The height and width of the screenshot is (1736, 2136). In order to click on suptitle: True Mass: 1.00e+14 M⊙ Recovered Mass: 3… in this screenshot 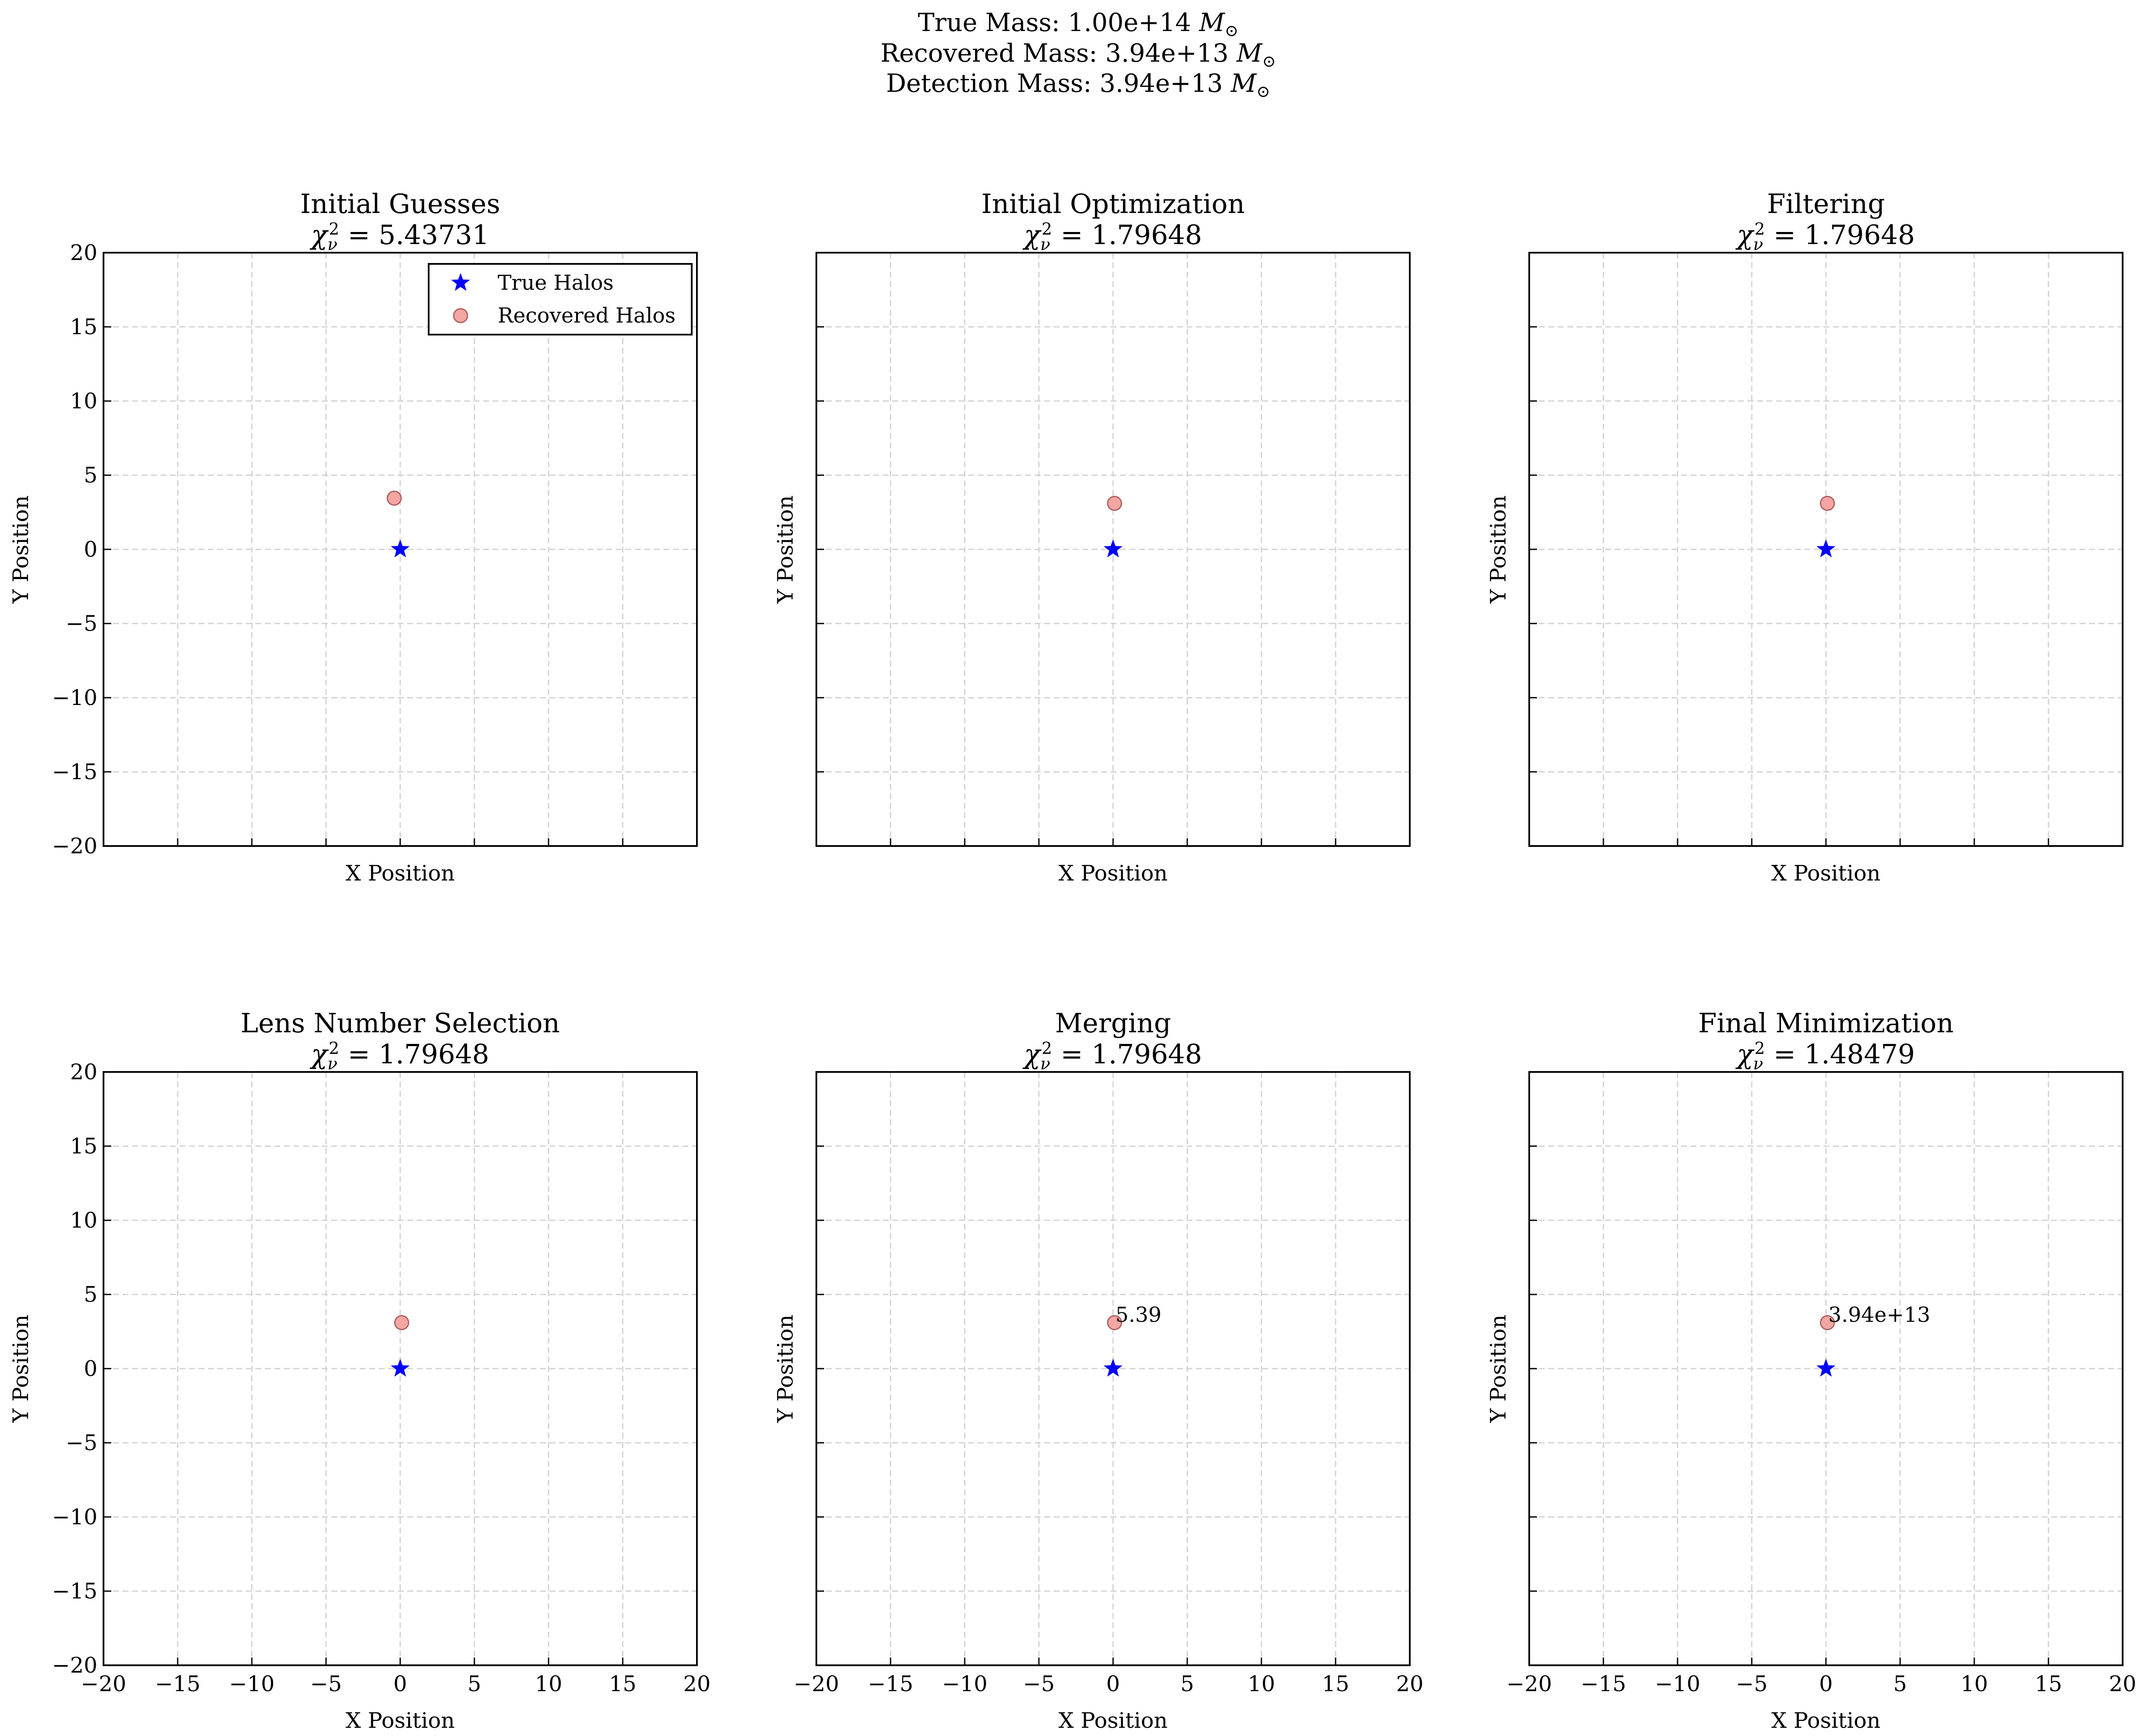, I will do `click(1078, 54)`.